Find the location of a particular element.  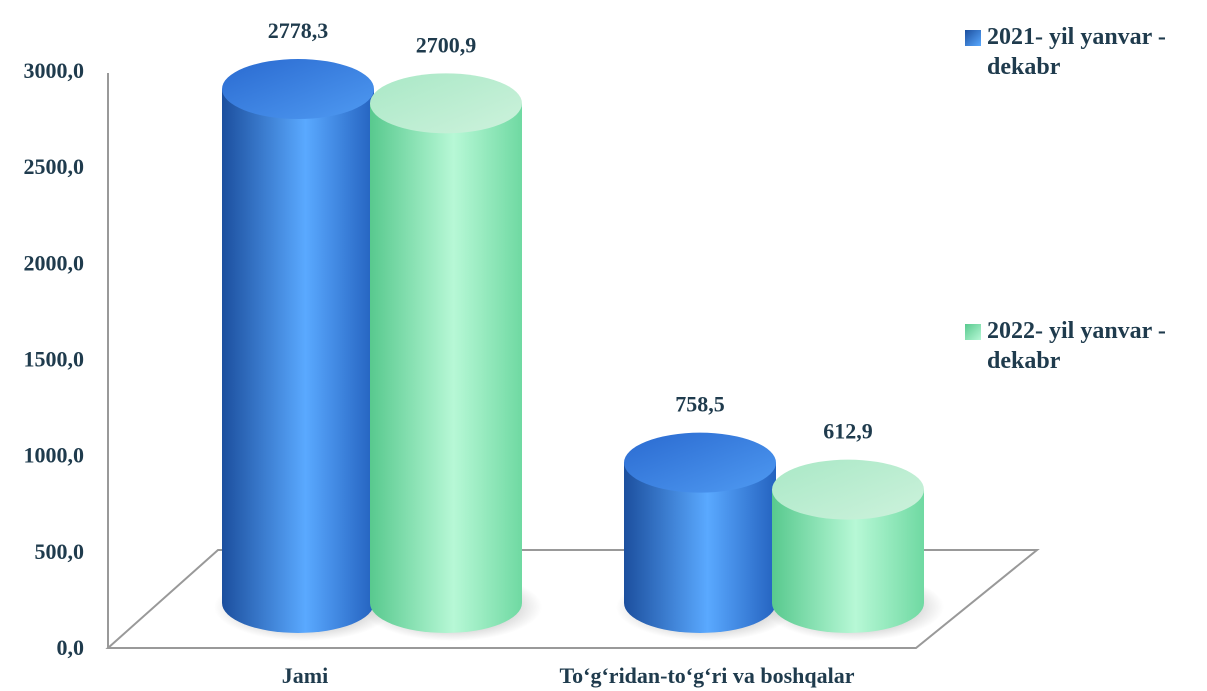

x-tick-label: Jami is located at coordinates (305, 675).